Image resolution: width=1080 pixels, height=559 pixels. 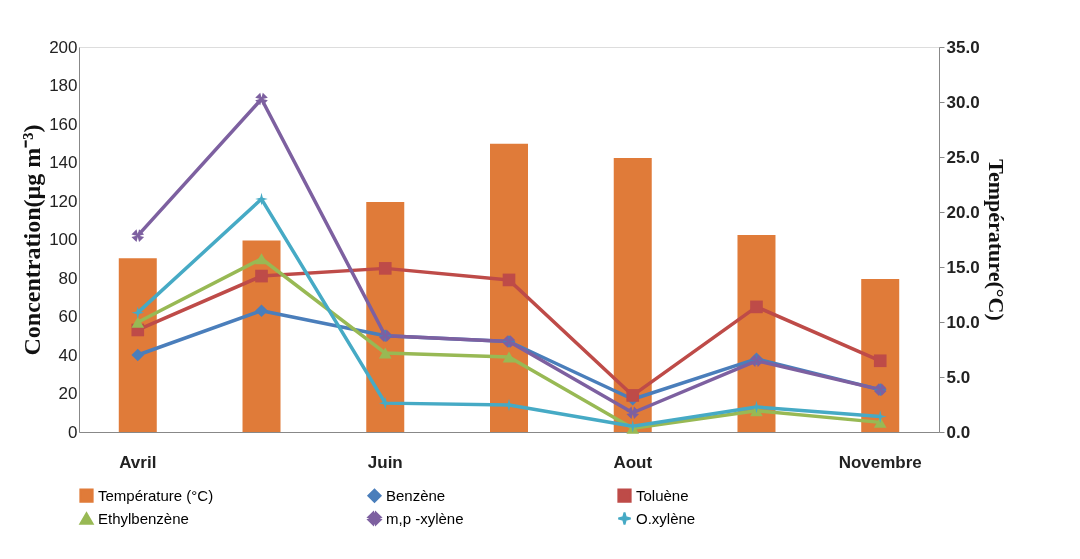 I want to click on legend-label: O.xylène, so click(x=666, y=518).